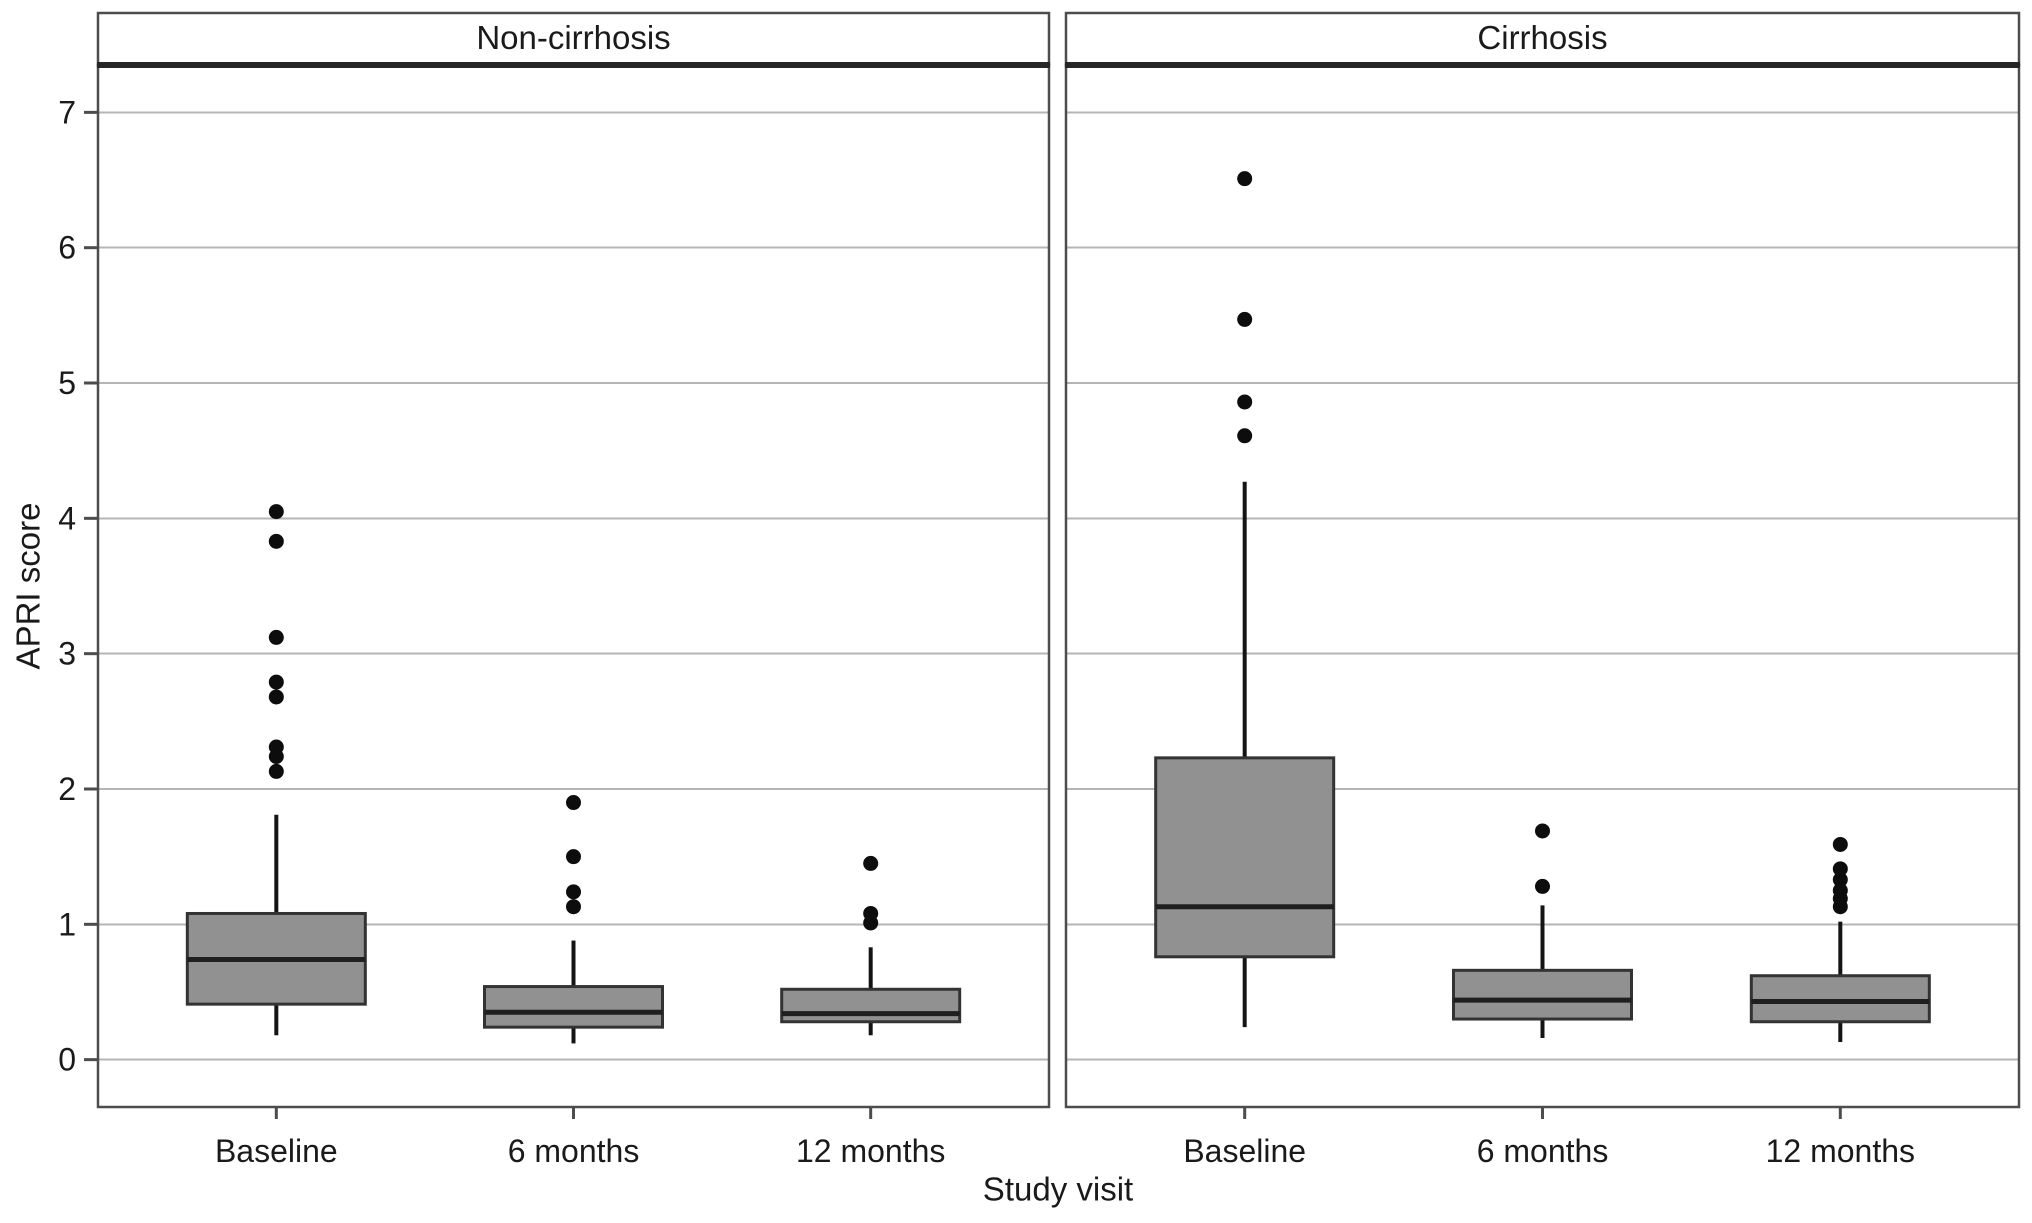  I want to click on box-non-cirrhosis-12-months, so click(871, 1005).